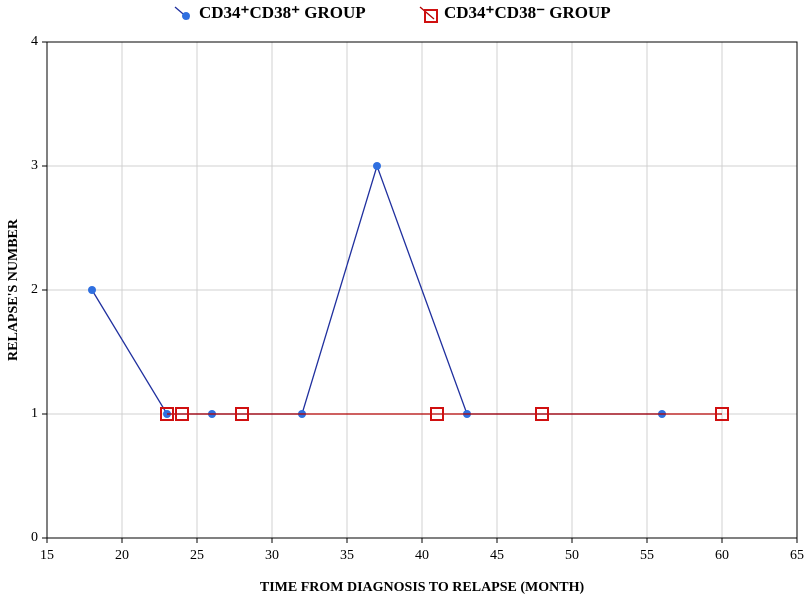 This screenshot has height=602, width=810. I want to click on x-tick-label: 15, so click(47, 555).